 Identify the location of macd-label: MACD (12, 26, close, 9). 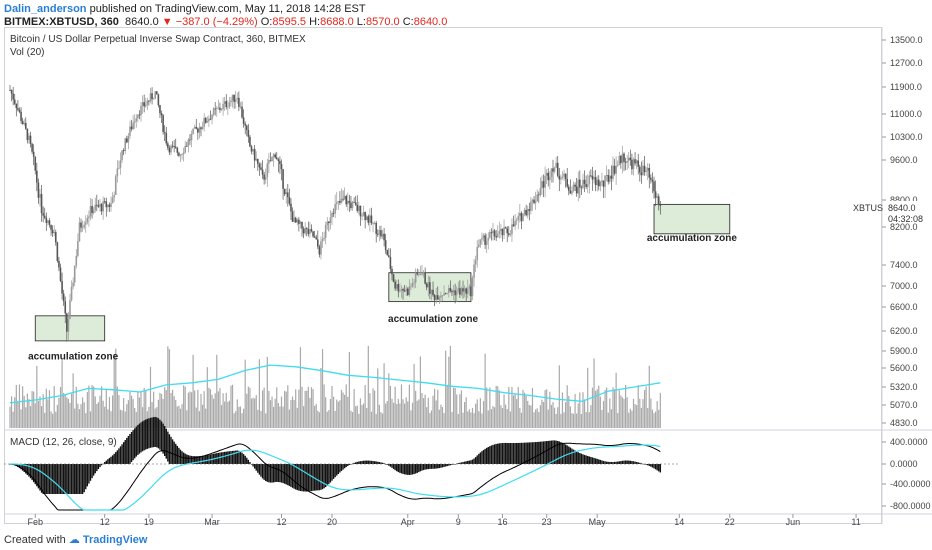
(63, 442).